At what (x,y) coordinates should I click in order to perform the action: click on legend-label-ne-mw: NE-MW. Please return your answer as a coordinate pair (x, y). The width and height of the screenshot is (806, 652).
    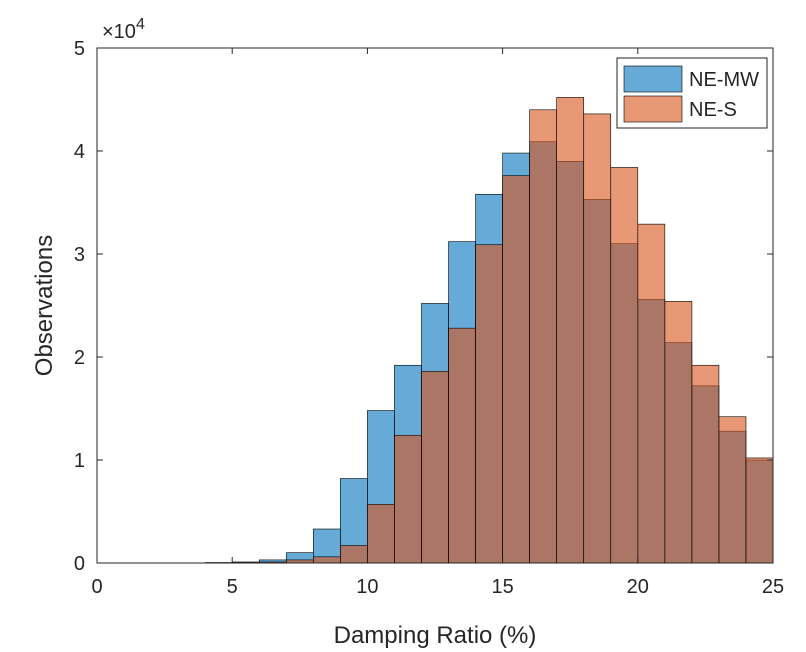
    Looking at the image, I should click on (724, 80).